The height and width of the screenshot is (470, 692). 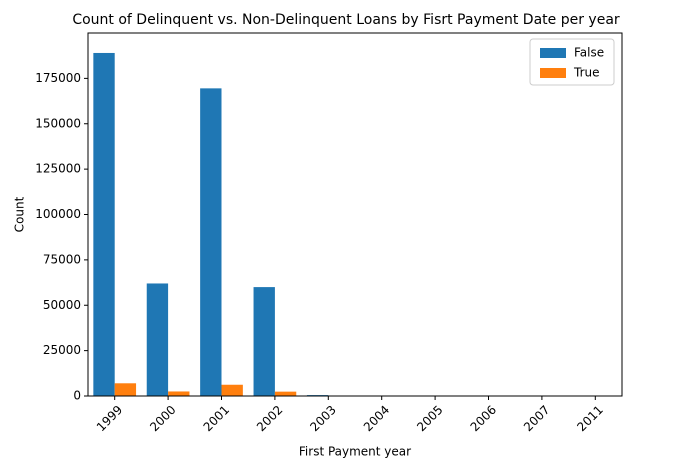 What do you see at coordinates (61, 237) in the screenshot?
I see `y-axis: 0 25000 50000 75000 100000 125000 150000 175000` at bounding box center [61, 237].